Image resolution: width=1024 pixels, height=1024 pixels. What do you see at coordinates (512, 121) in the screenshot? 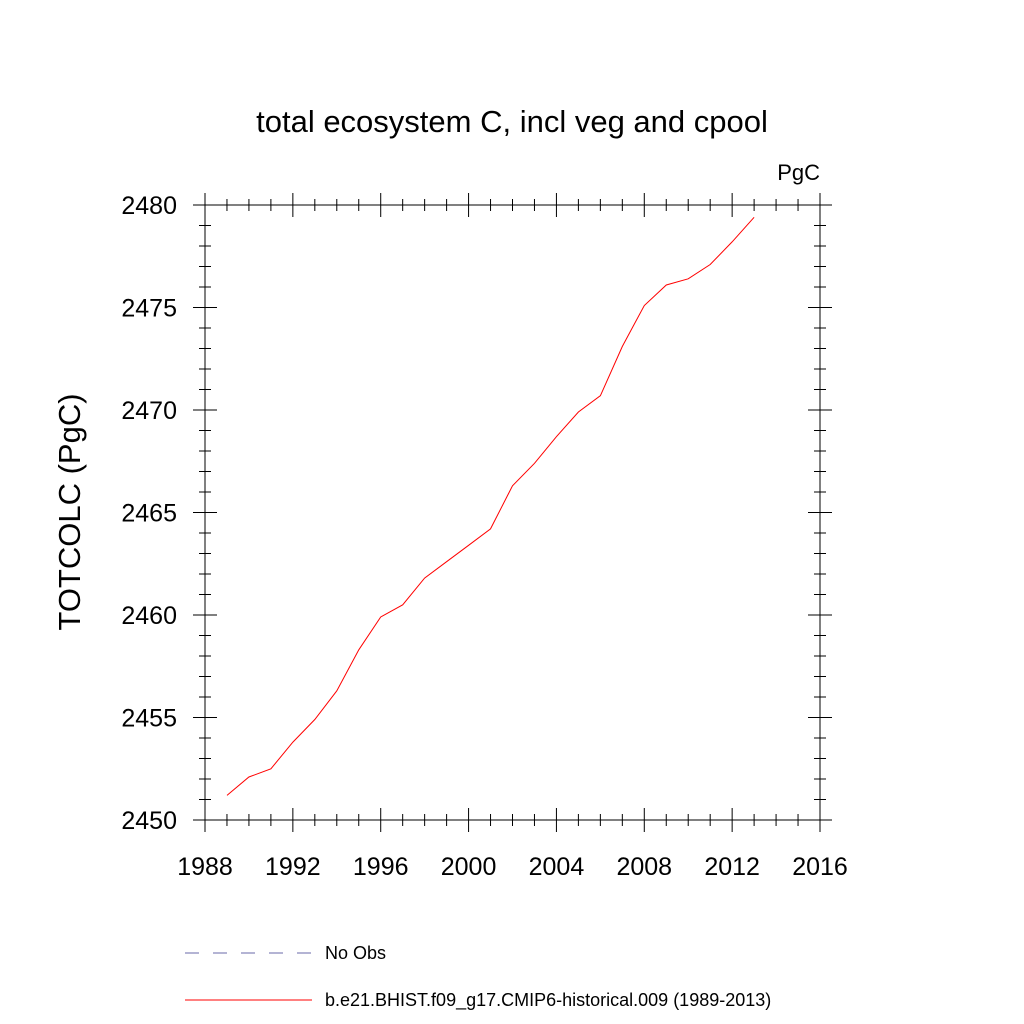
I see `chart-title: total ecosystem C, incl veg and cpool` at bounding box center [512, 121].